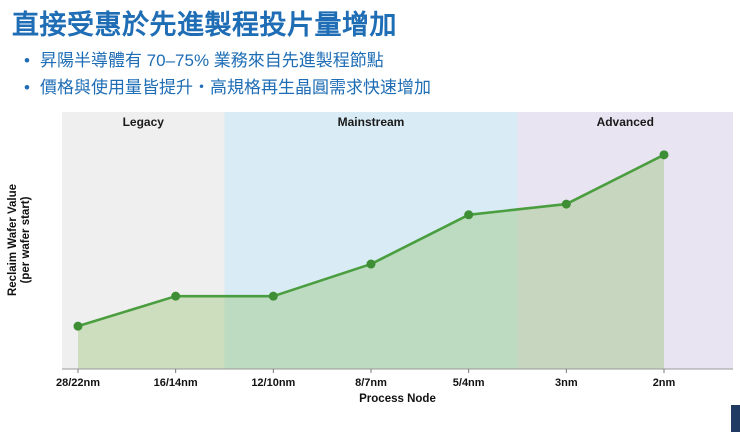 Image resolution: width=740 pixels, height=432 pixels. Describe the element at coordinates (397, 399) in the screenshot. I see `x-axis-title: Process Node` at that location.